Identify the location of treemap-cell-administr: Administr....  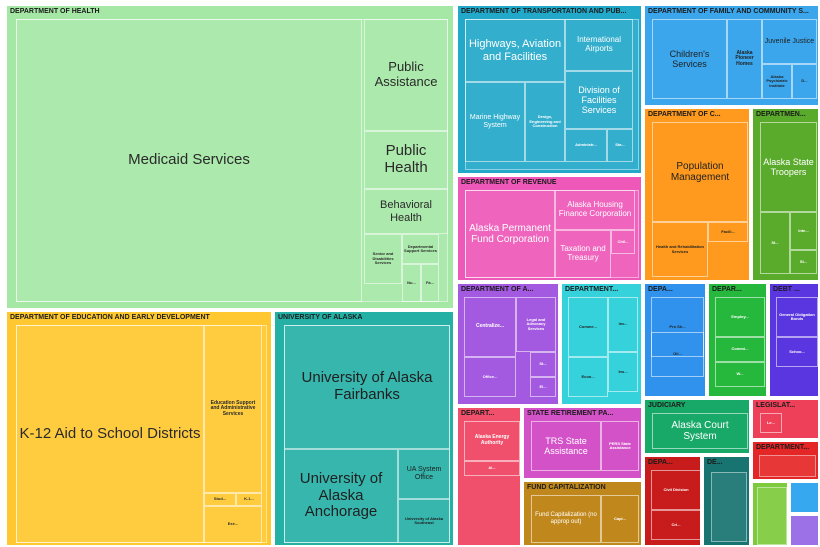
(586, 145).